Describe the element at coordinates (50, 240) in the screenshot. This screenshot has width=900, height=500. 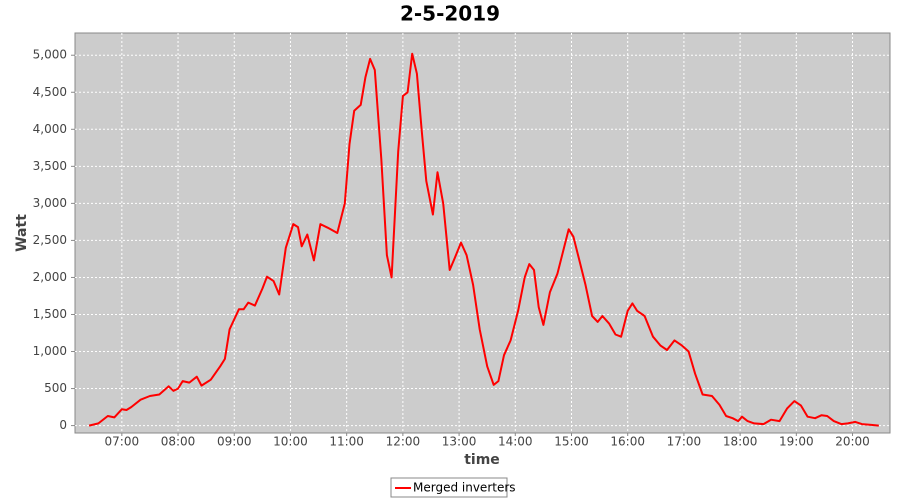
I see `y-tick-label: 2,500` at that location.